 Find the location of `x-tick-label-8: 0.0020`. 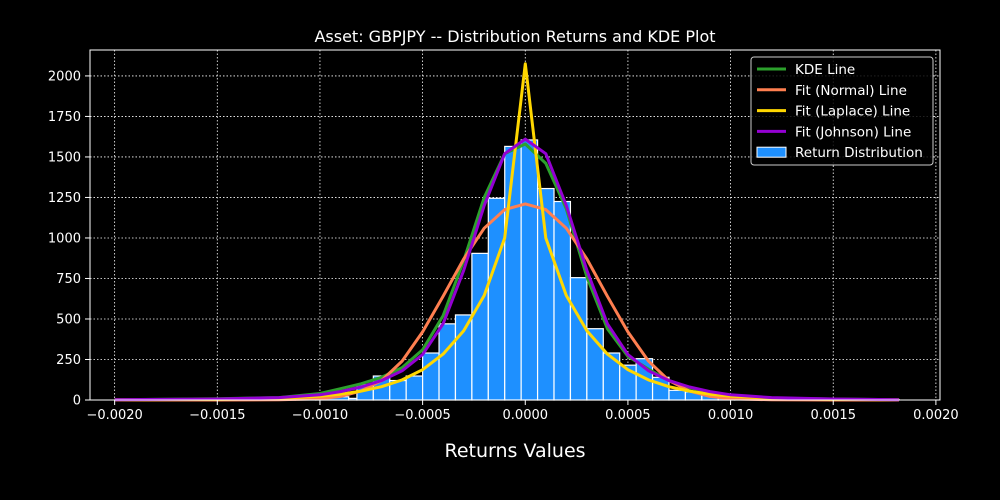

x-tick-label-8: 0.0020 is located at coordinates (936, 415).